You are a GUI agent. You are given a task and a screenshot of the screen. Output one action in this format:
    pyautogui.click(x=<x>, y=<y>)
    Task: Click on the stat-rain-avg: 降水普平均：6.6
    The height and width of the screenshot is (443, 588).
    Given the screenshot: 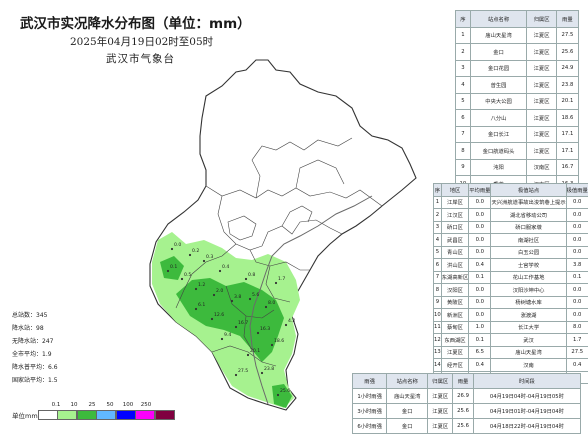 What is the action you would take?
    pyautogui.click(x=35, y=367)
    